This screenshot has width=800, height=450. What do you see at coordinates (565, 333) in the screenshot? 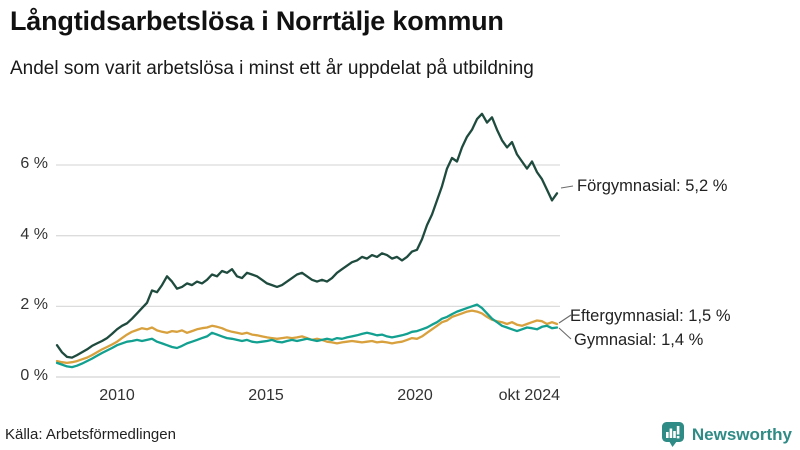
I see `callout-gymnasial` at bounding box center [565, 333].